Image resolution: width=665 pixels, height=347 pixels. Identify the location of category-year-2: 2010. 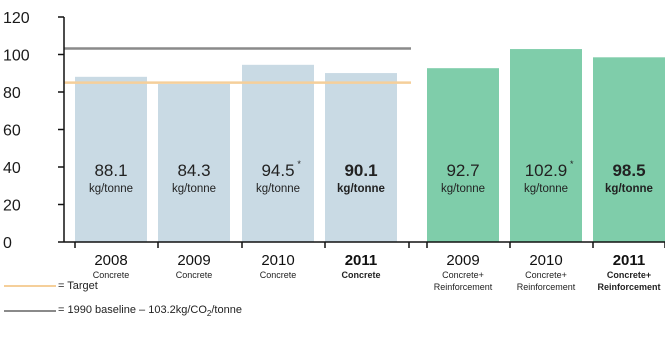
(277, 260).